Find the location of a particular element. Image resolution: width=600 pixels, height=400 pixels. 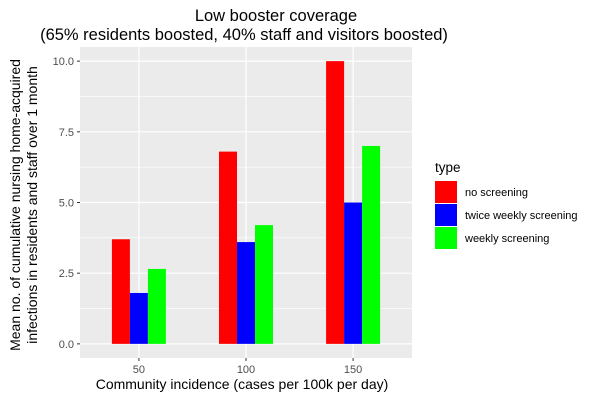

legend-label-weekly-screening: weekly screening is located at coordinates (506, 239).